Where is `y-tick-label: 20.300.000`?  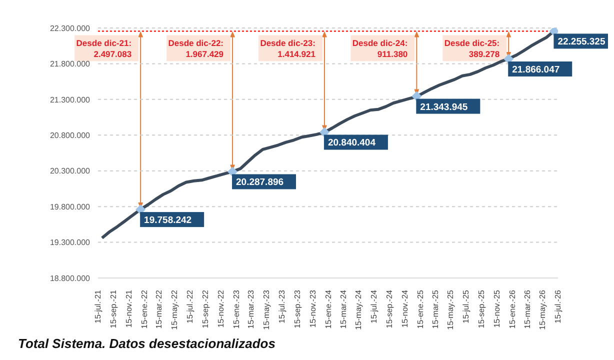
y-tick-label: 20.300.000 is located at coordinates (70, 171).